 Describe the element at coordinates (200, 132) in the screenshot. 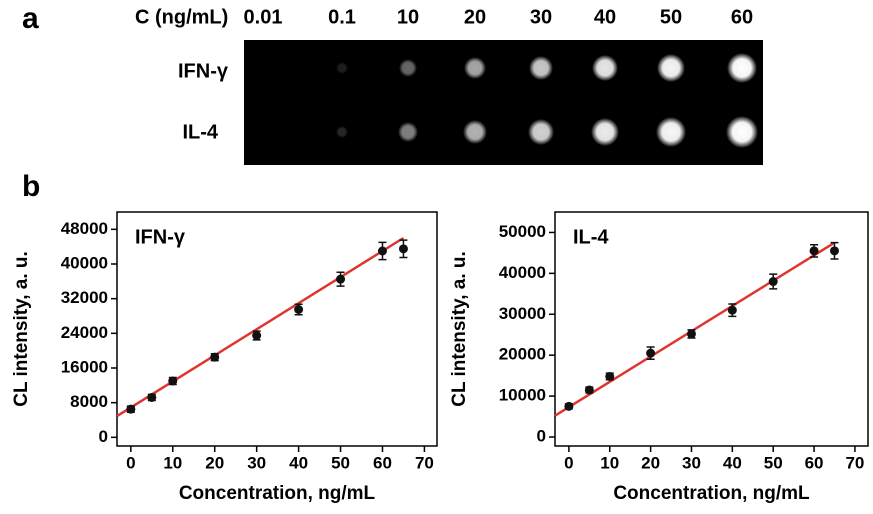

I see `row-label: IL-4` at that location.